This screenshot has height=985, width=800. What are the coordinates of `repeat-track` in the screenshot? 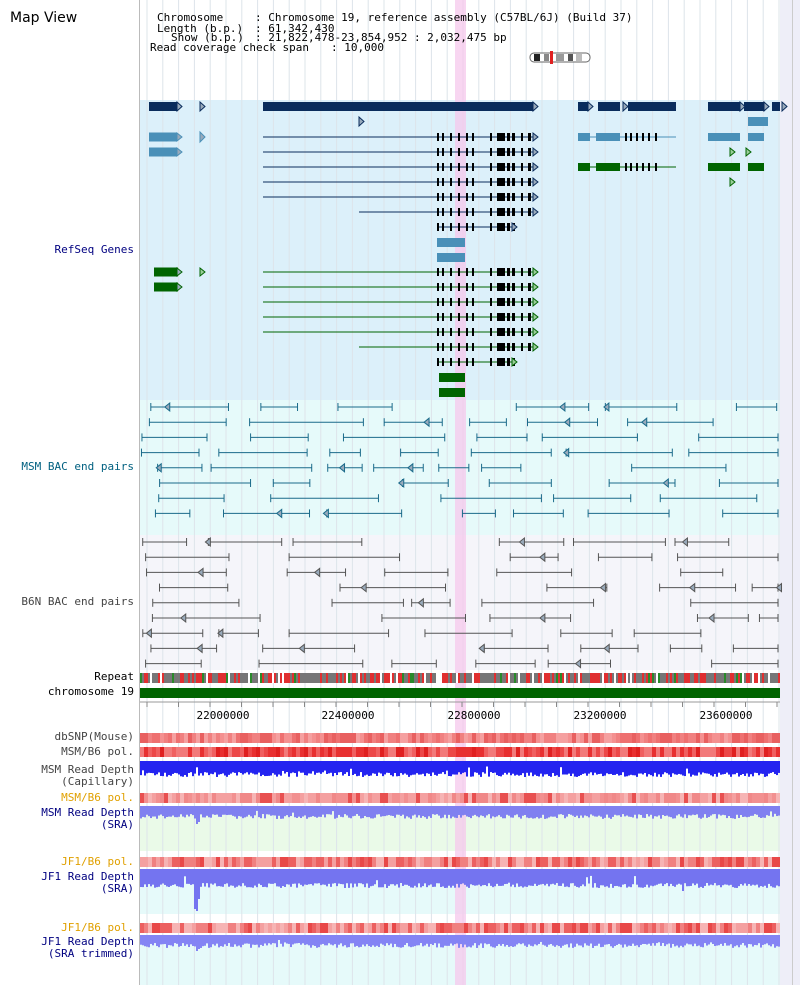 It's located at (460, 678).